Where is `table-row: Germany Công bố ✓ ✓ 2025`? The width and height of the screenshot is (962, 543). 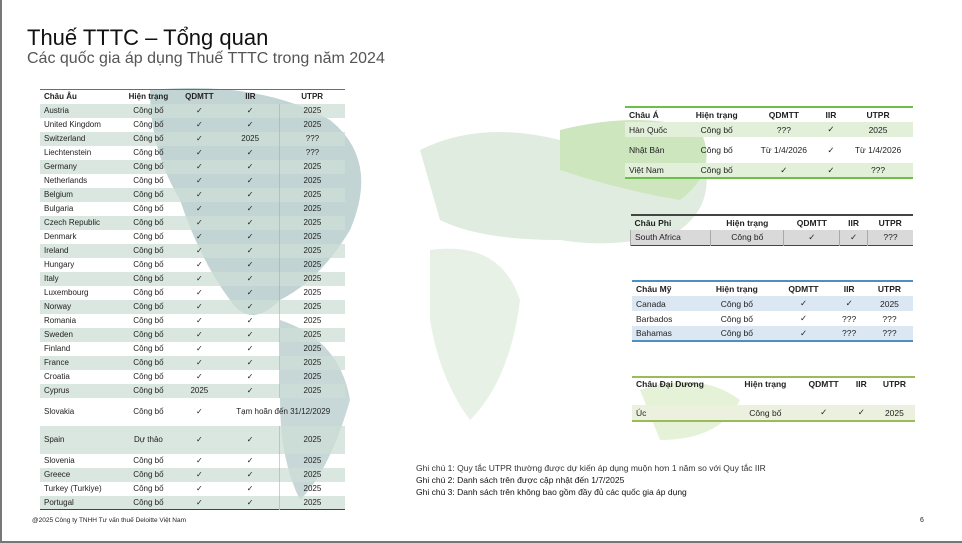 table-row: Germany Công bố ✓ ✓ 2025 is located at coordinates (192, 166).